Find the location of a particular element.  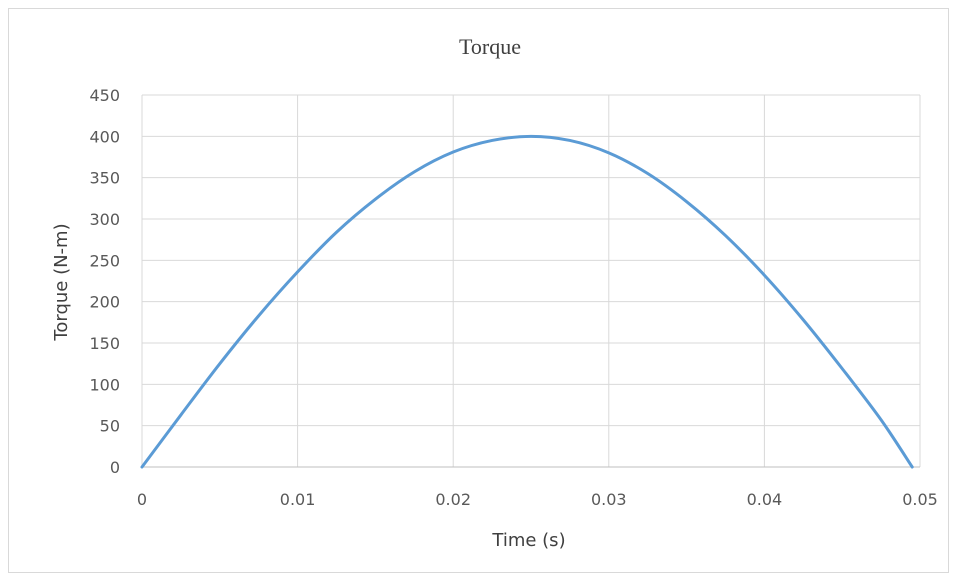

y-axis-label: Torque (N-m) is located at coordinates (61, 282).